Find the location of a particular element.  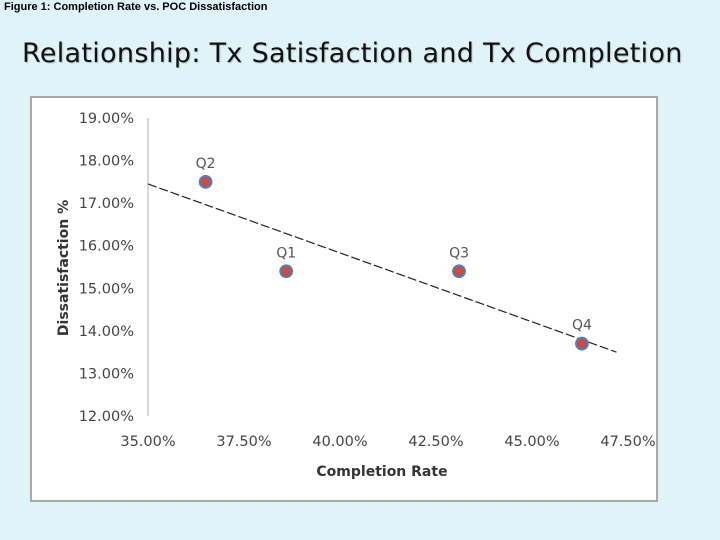

data-point-q1 is located at coordinates (286, 271).